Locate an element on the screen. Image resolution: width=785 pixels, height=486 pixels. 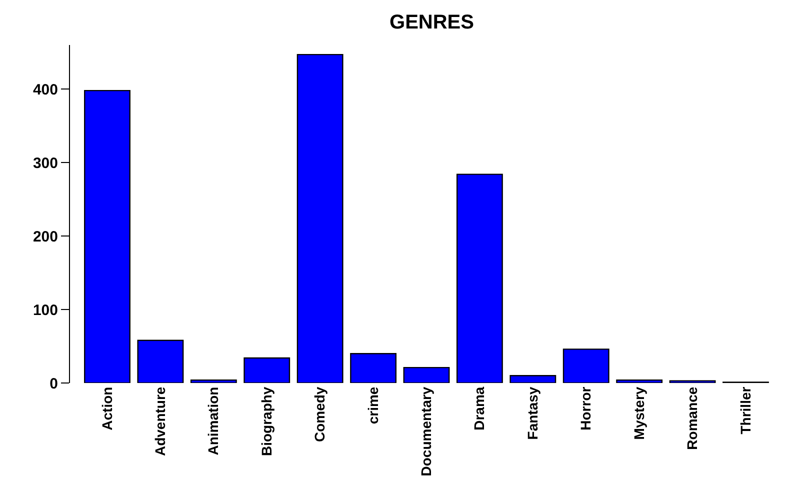
x-tick-label: Drama is located at coordinates (479, 408).